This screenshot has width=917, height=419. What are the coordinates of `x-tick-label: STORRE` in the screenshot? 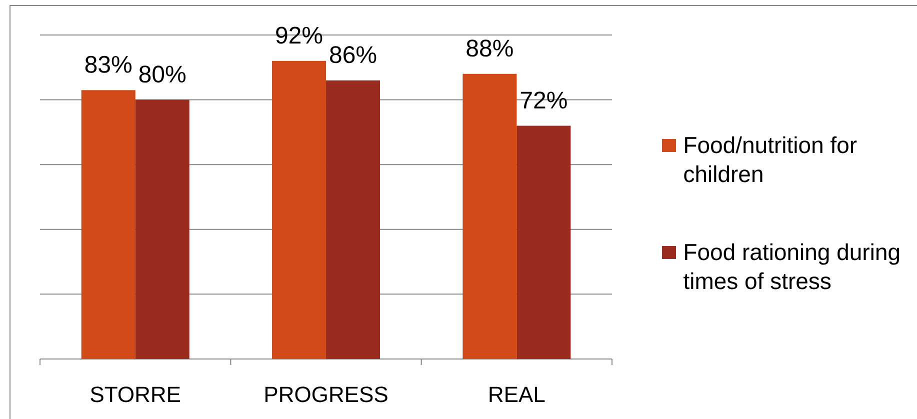 It's located at (135, 394).